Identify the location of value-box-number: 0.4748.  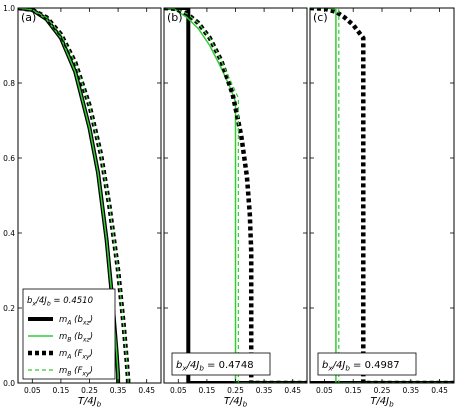
(236, 365).